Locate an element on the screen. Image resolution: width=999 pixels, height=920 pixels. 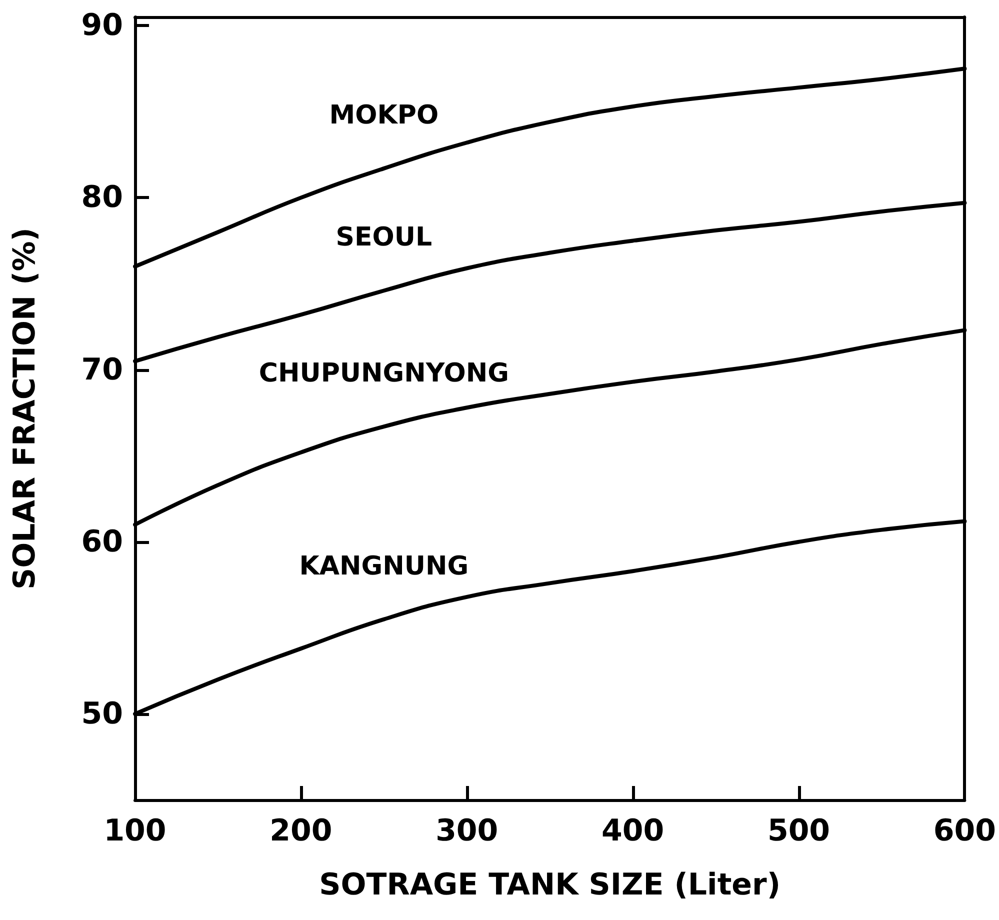
y-tick-label: 90 is located at coordinates (102, 26).